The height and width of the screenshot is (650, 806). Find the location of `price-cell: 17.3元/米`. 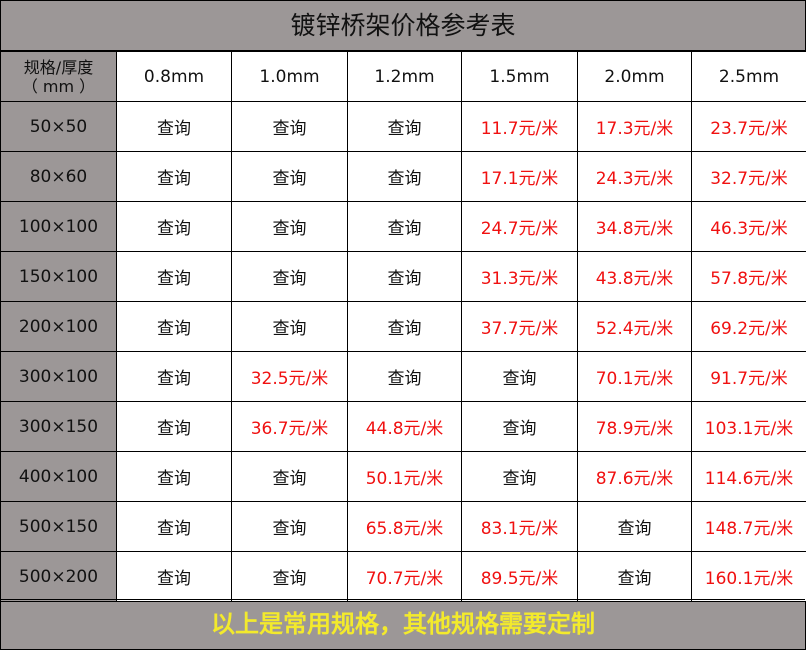

price-cell: 17.3元/米 is located at coordinates (634, 126).